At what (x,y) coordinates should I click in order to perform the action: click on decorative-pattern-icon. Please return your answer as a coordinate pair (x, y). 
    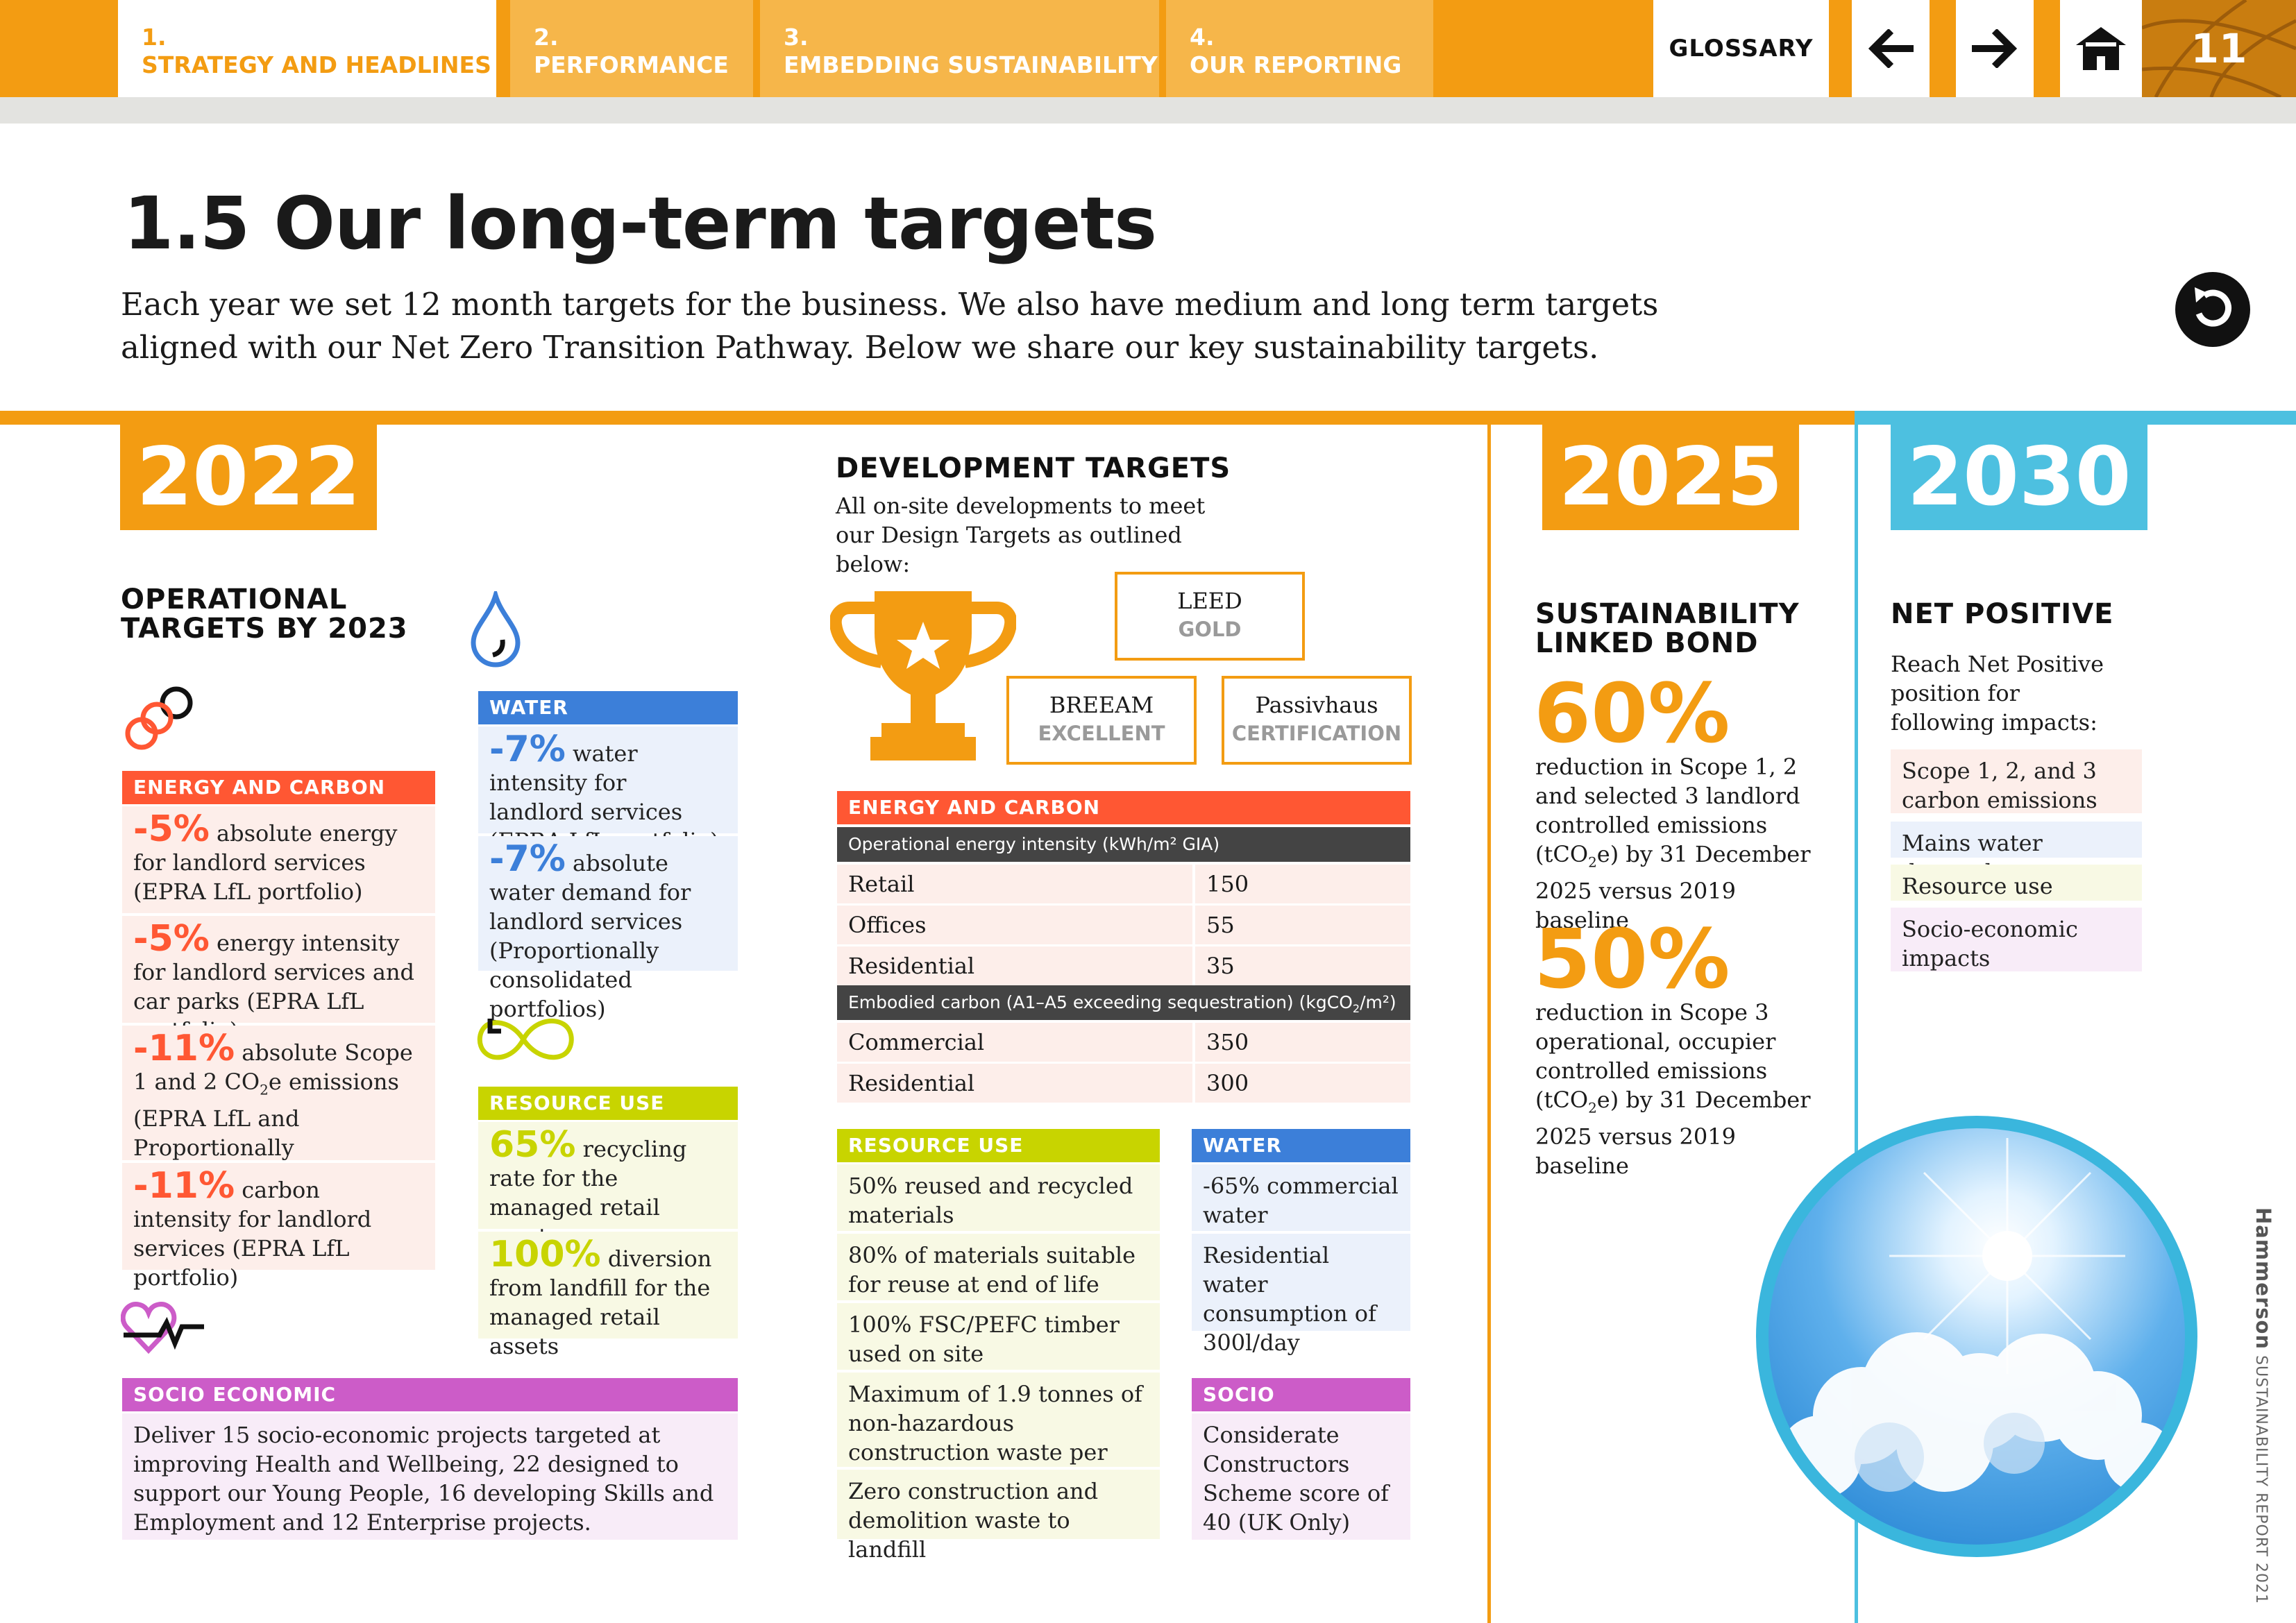
    Looking at the image, I should click on (2219, 49).